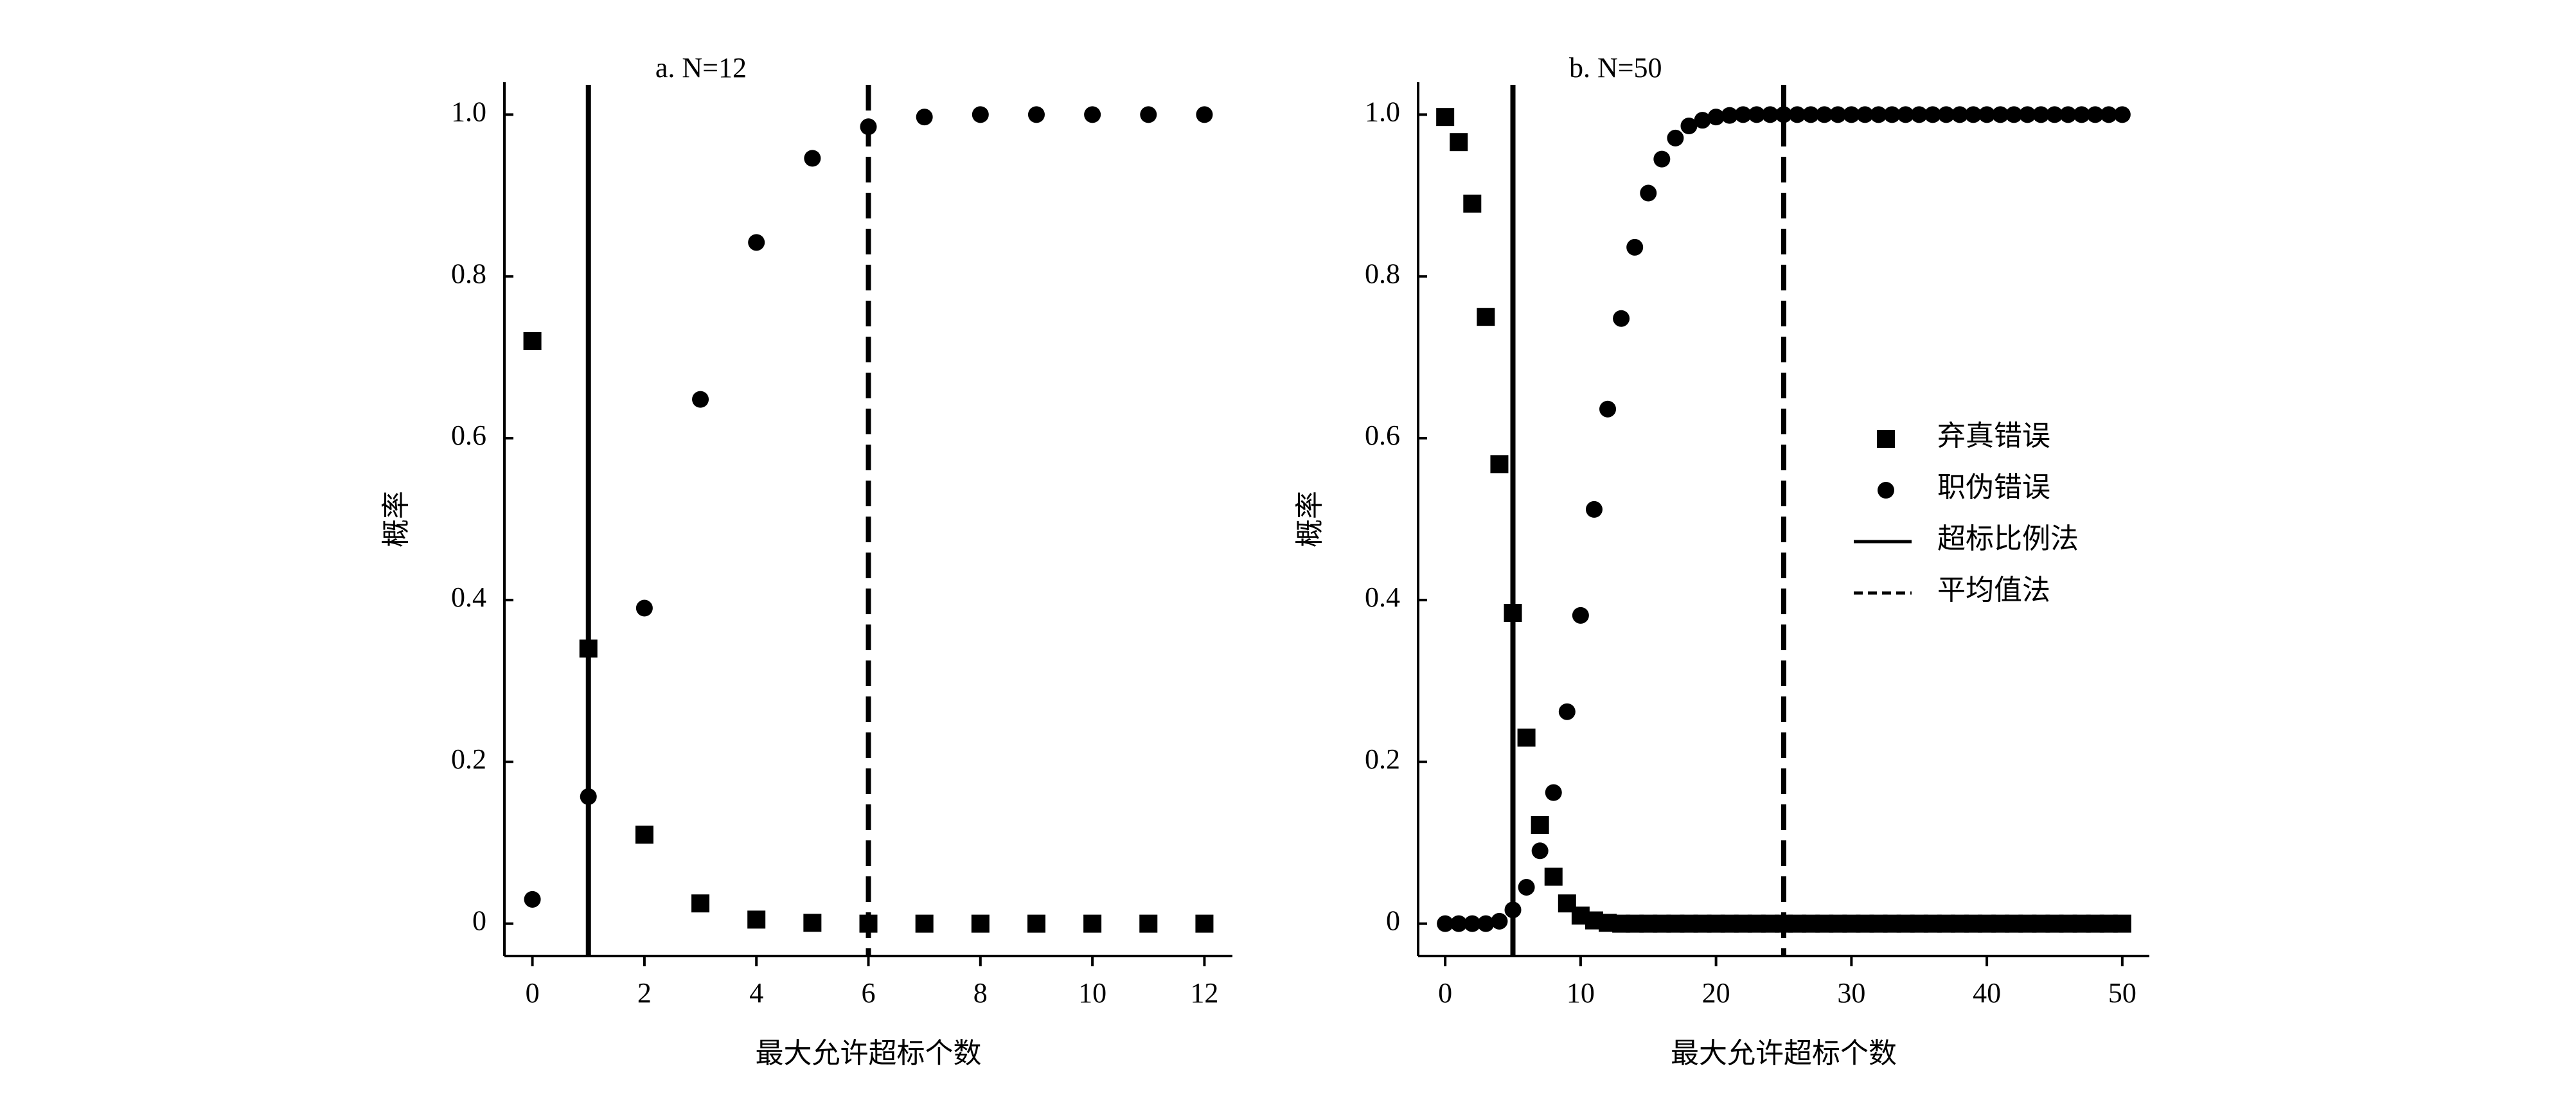  Describe the element at coordinates (756, 993) in the screenshot. I see `x-tick-label: 4` at that location.